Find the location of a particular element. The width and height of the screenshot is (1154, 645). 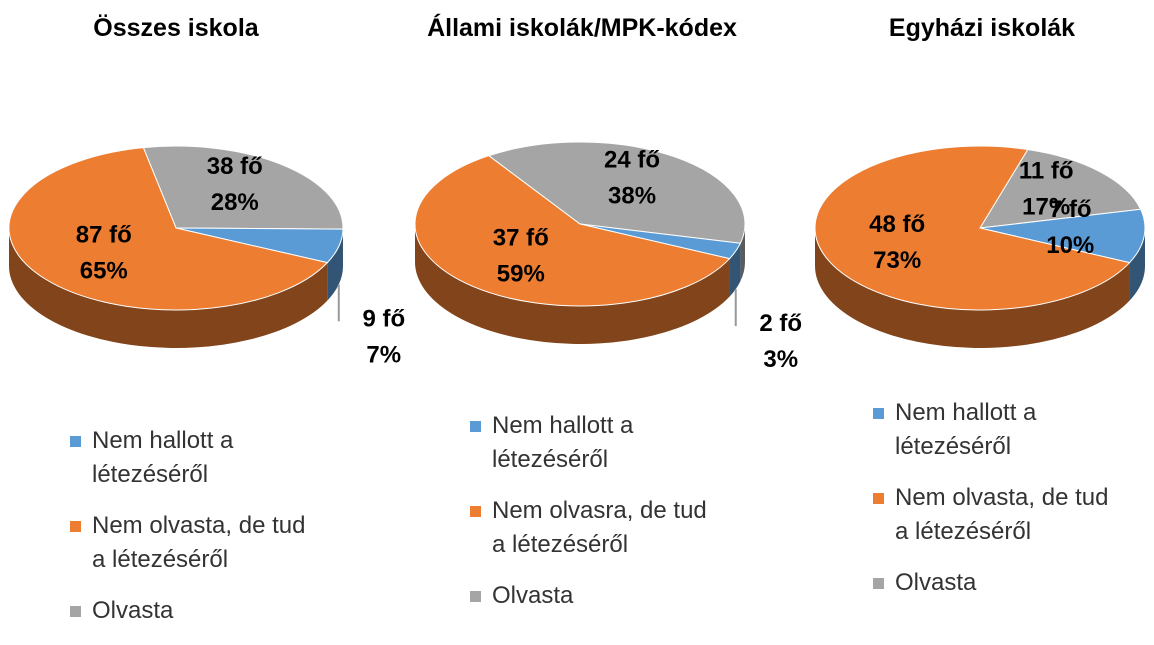

data-label: 38% is located at coordinates (632, 196).